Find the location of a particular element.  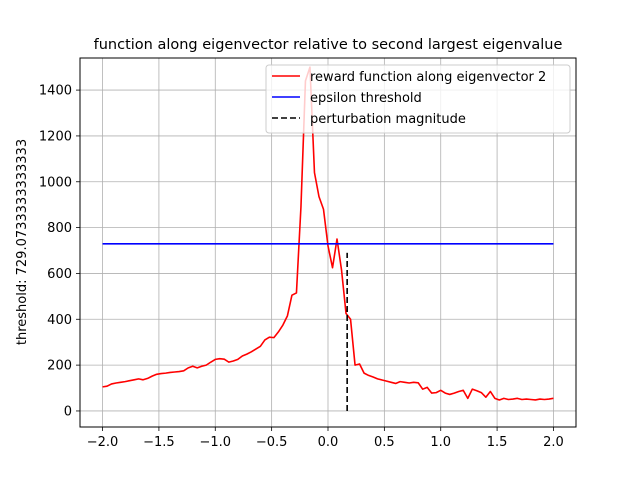

y-tick-label: 1000 is located at coordinates (55, 182).